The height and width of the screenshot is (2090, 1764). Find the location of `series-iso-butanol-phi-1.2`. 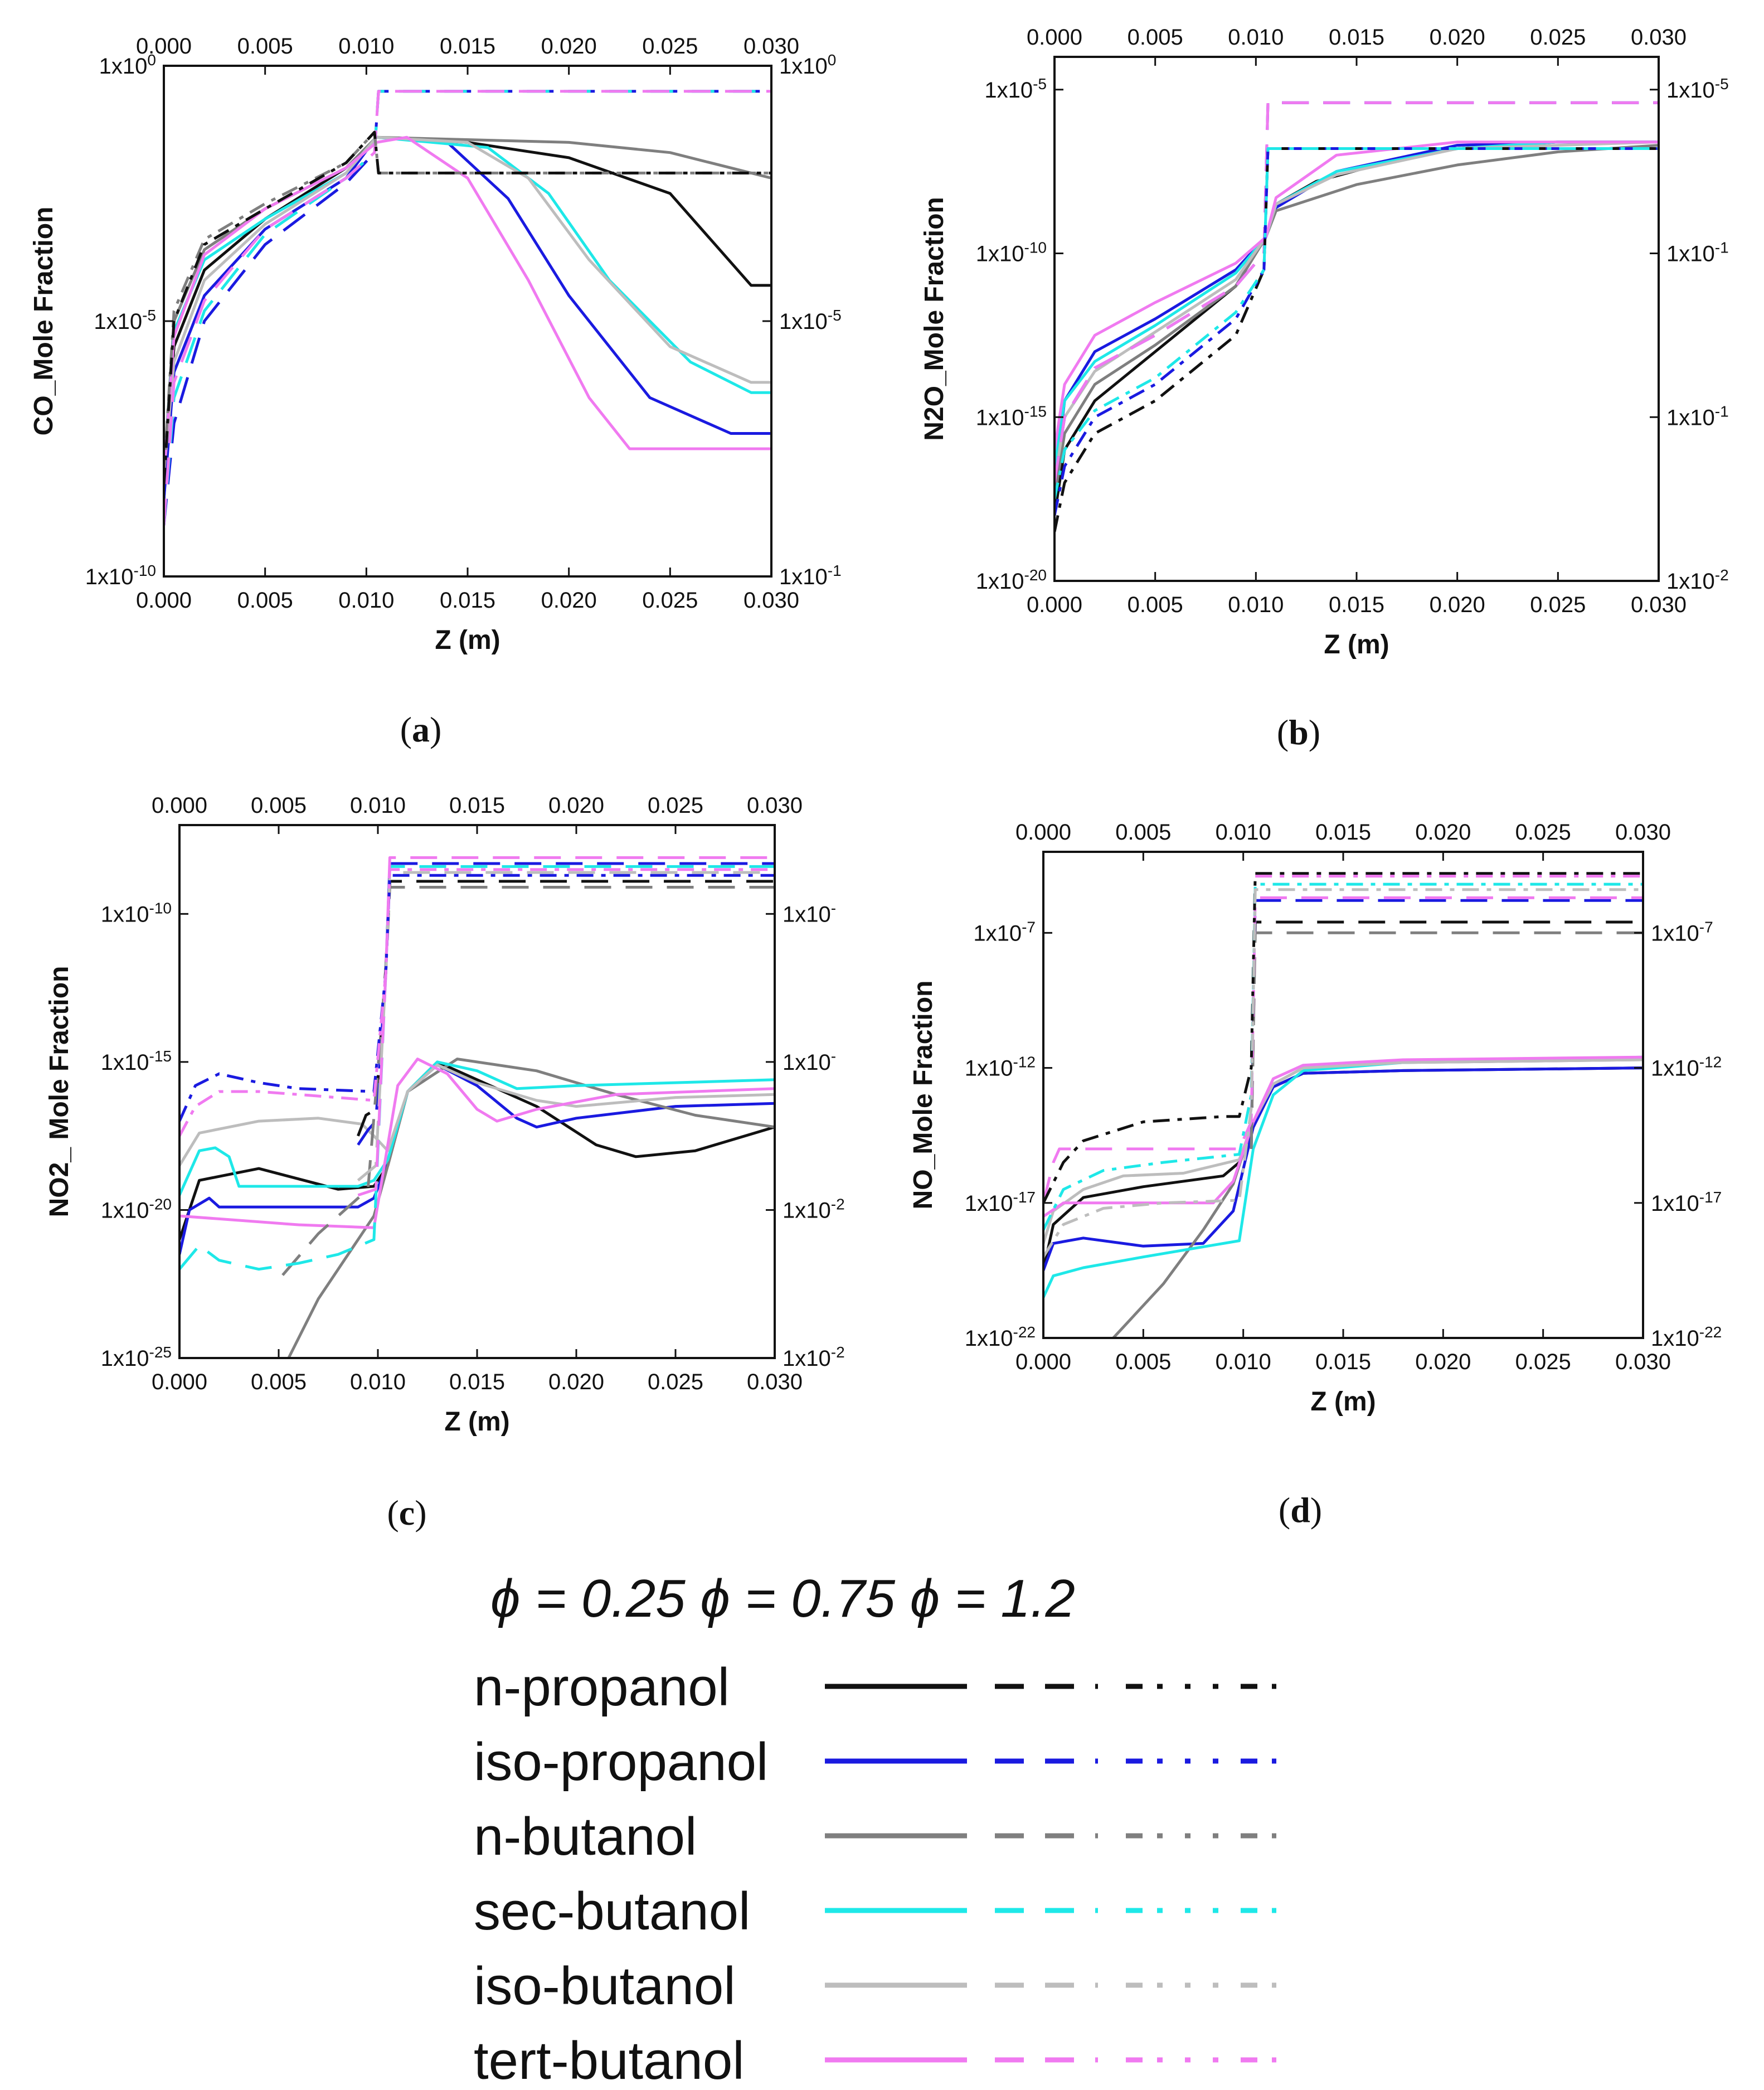

series-iso-butanol-phi-1.2 is located at coordinates (1343, 1073).